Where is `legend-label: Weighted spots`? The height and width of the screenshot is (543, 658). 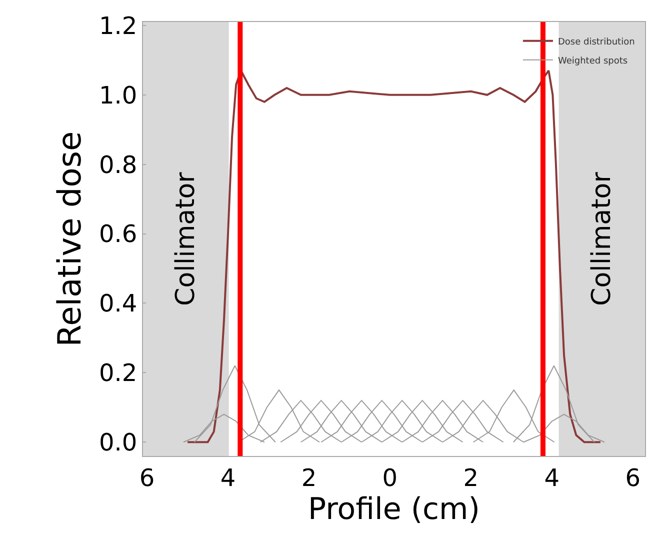 legend-label: Weighted spots is located at coordinates (593, 61).